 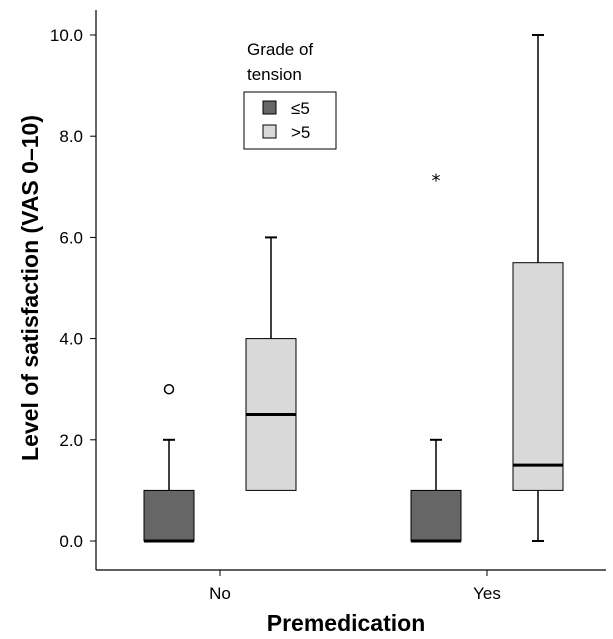 I want to click on x-tick-label: No, so click(x=220, y=593).